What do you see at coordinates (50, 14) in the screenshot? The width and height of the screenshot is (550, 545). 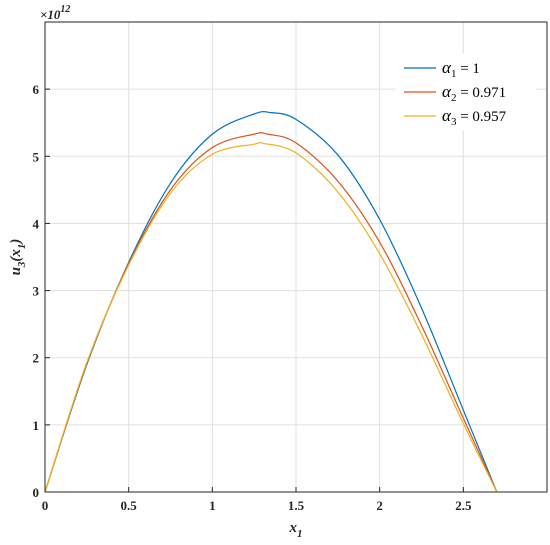 I see `y-exponent-base: ×10` at bounding box center [50, 14].